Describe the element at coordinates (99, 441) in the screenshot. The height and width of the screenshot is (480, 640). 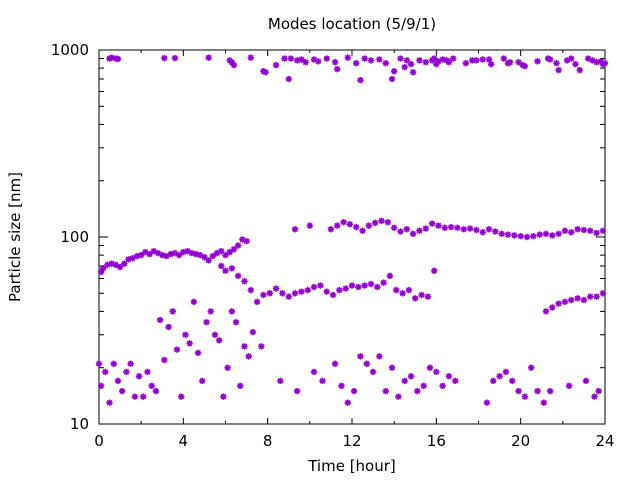
I see `x-tick-label: 0` at that location.